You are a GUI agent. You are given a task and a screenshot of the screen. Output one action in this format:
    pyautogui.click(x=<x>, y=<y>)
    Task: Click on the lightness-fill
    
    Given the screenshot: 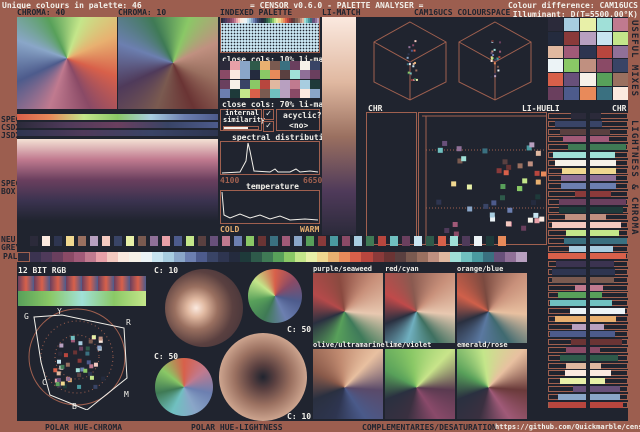 What is the action you would take?
    pyautogui.click(x=577, y=248)
    